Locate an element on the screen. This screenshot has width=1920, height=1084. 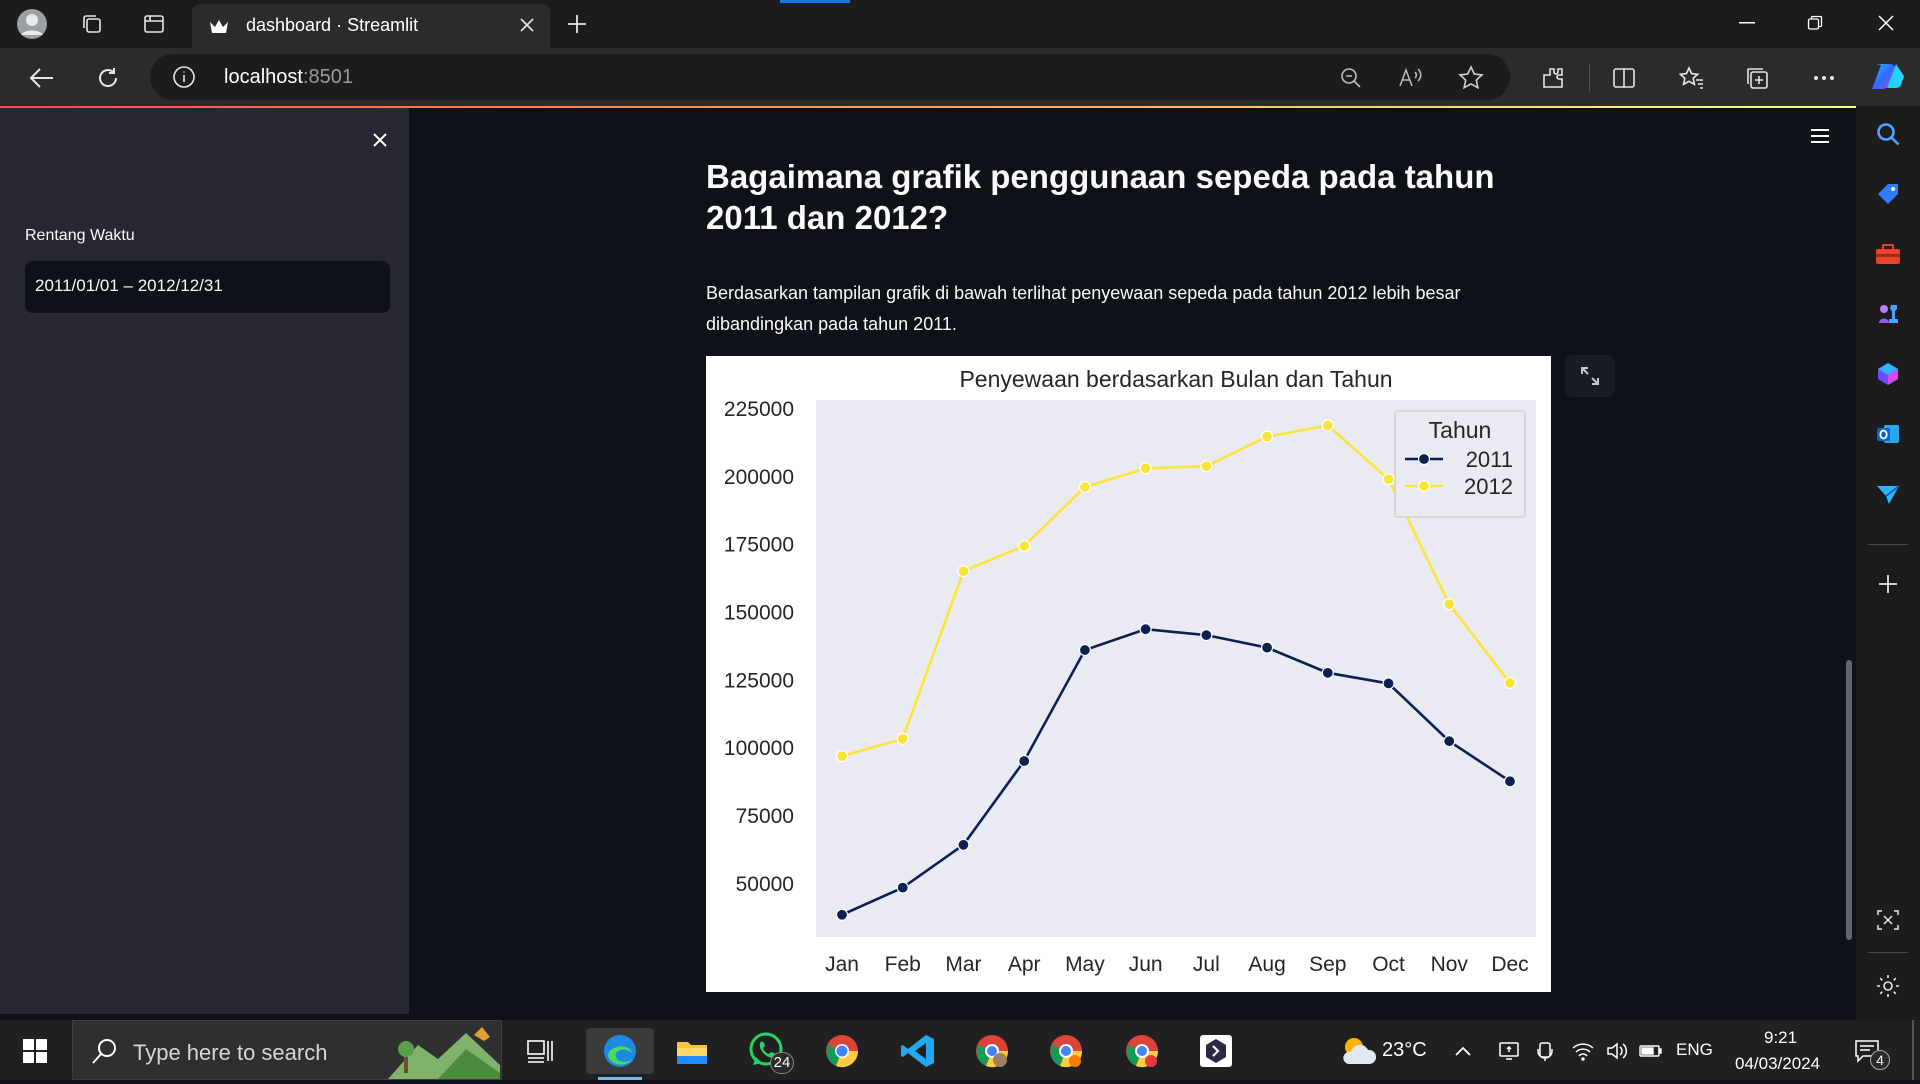
games-chess-icon is located at coordinates (1888, 314).